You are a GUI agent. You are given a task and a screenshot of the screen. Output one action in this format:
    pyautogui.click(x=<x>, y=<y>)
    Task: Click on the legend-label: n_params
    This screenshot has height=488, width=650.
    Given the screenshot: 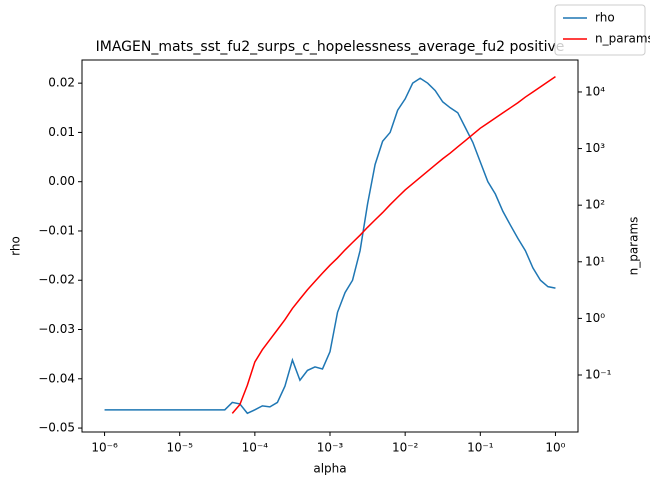 What is the action you would take?
    pyautogui.click(x=622, y=39)
    